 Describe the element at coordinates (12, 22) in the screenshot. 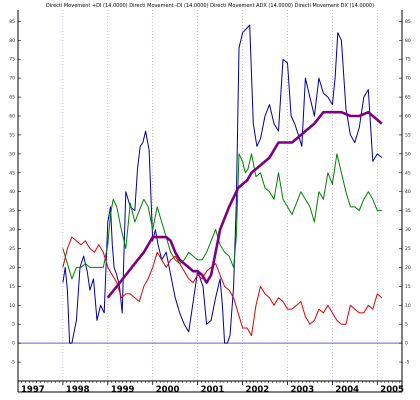

I see `y-tick-label-left-85: 85` at that location.